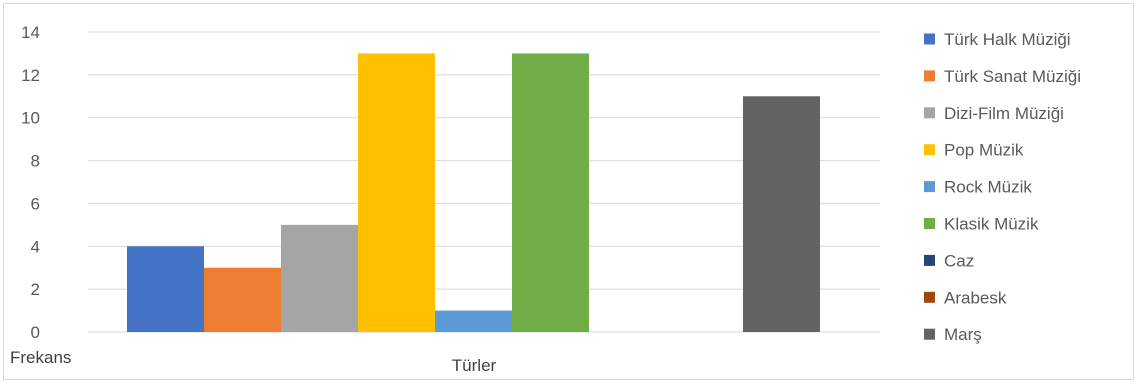 Image resolution: width=1139 pixels, height=385 pixels. What do you see at coordinates (975, 297) in the screenshot?
I see `legend-label: Arabesk` at bounding box center [975, 297].